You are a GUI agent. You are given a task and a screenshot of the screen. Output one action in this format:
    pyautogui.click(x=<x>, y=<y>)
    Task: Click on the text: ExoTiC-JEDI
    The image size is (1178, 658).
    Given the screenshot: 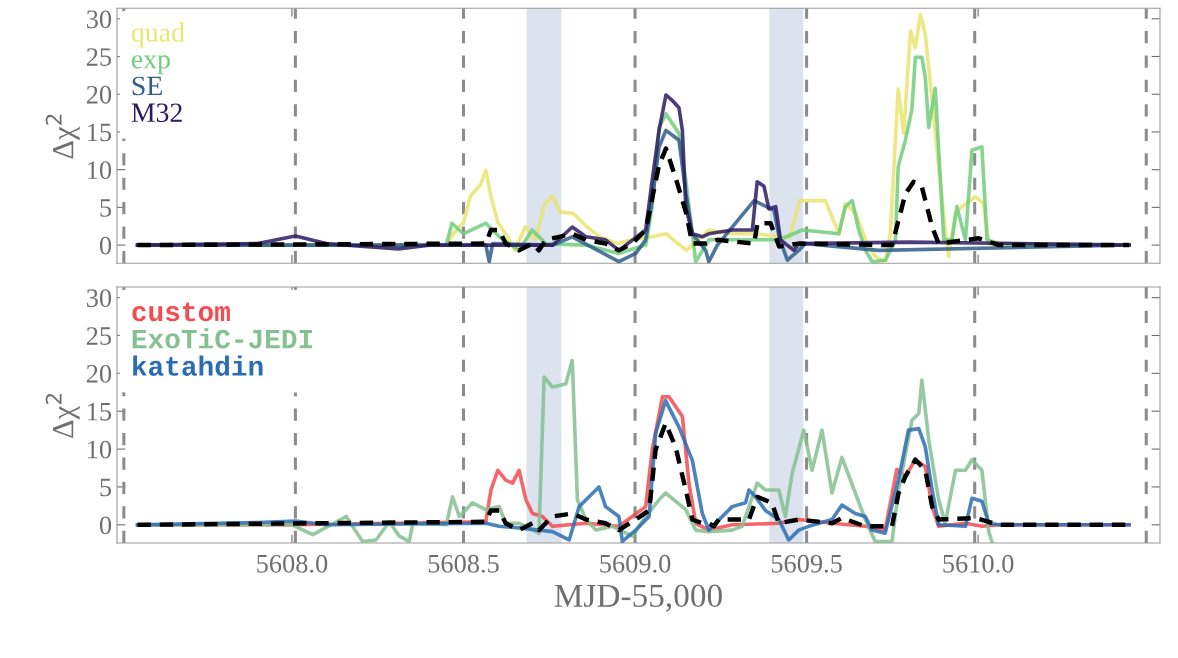 What is the action you would take?
    pyautogui.click(x=222, y=338)
    